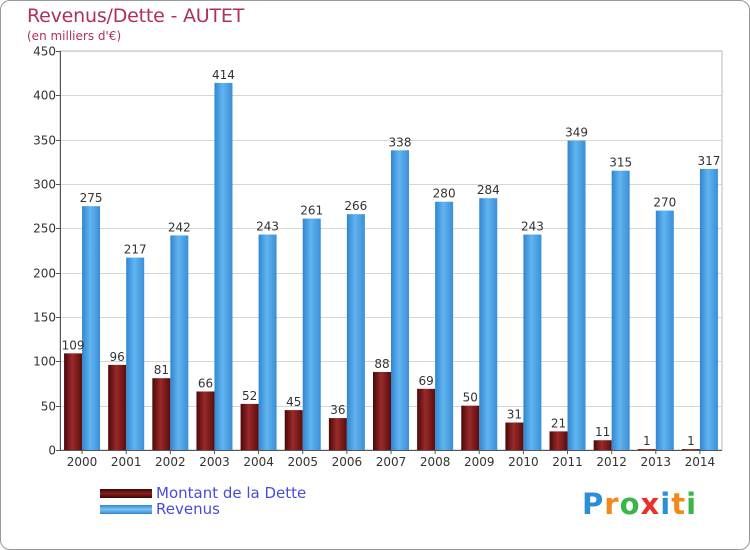 The height and width of the screenshot is (550, 750). Describe the element at coordinates (205, 383) in the screenshot. I see `data-label-dette: 66` at that location.